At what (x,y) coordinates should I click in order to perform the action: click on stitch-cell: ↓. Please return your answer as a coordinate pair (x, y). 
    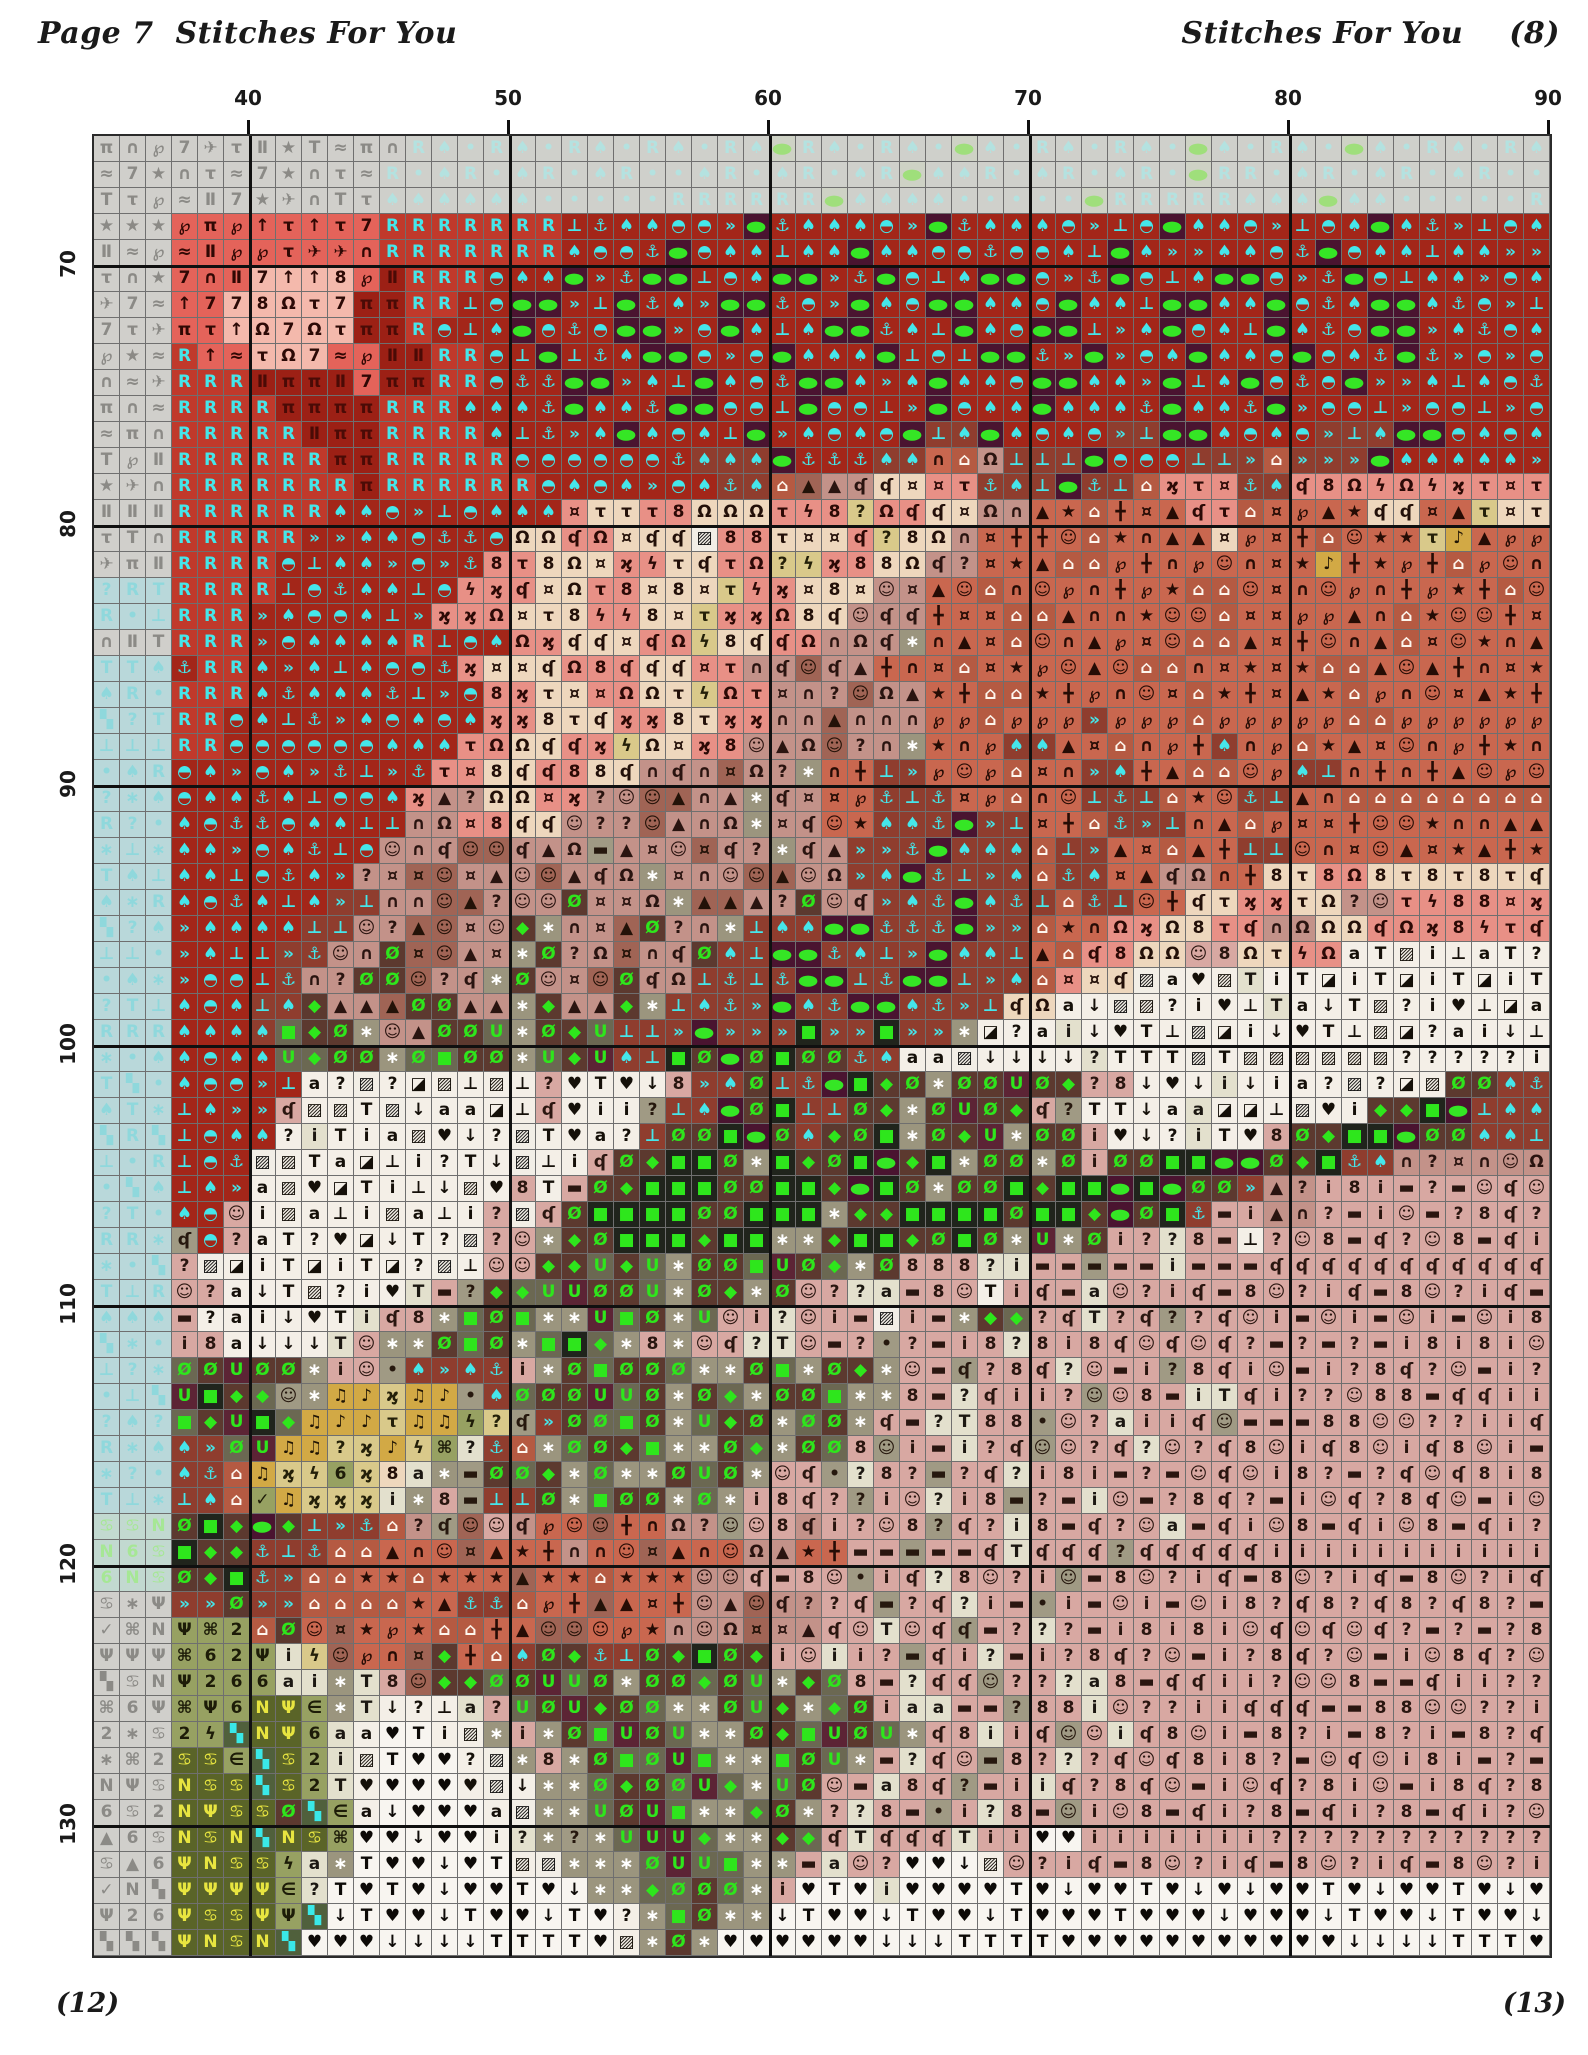
    Looking at the image, I should click on (1225, 1917).